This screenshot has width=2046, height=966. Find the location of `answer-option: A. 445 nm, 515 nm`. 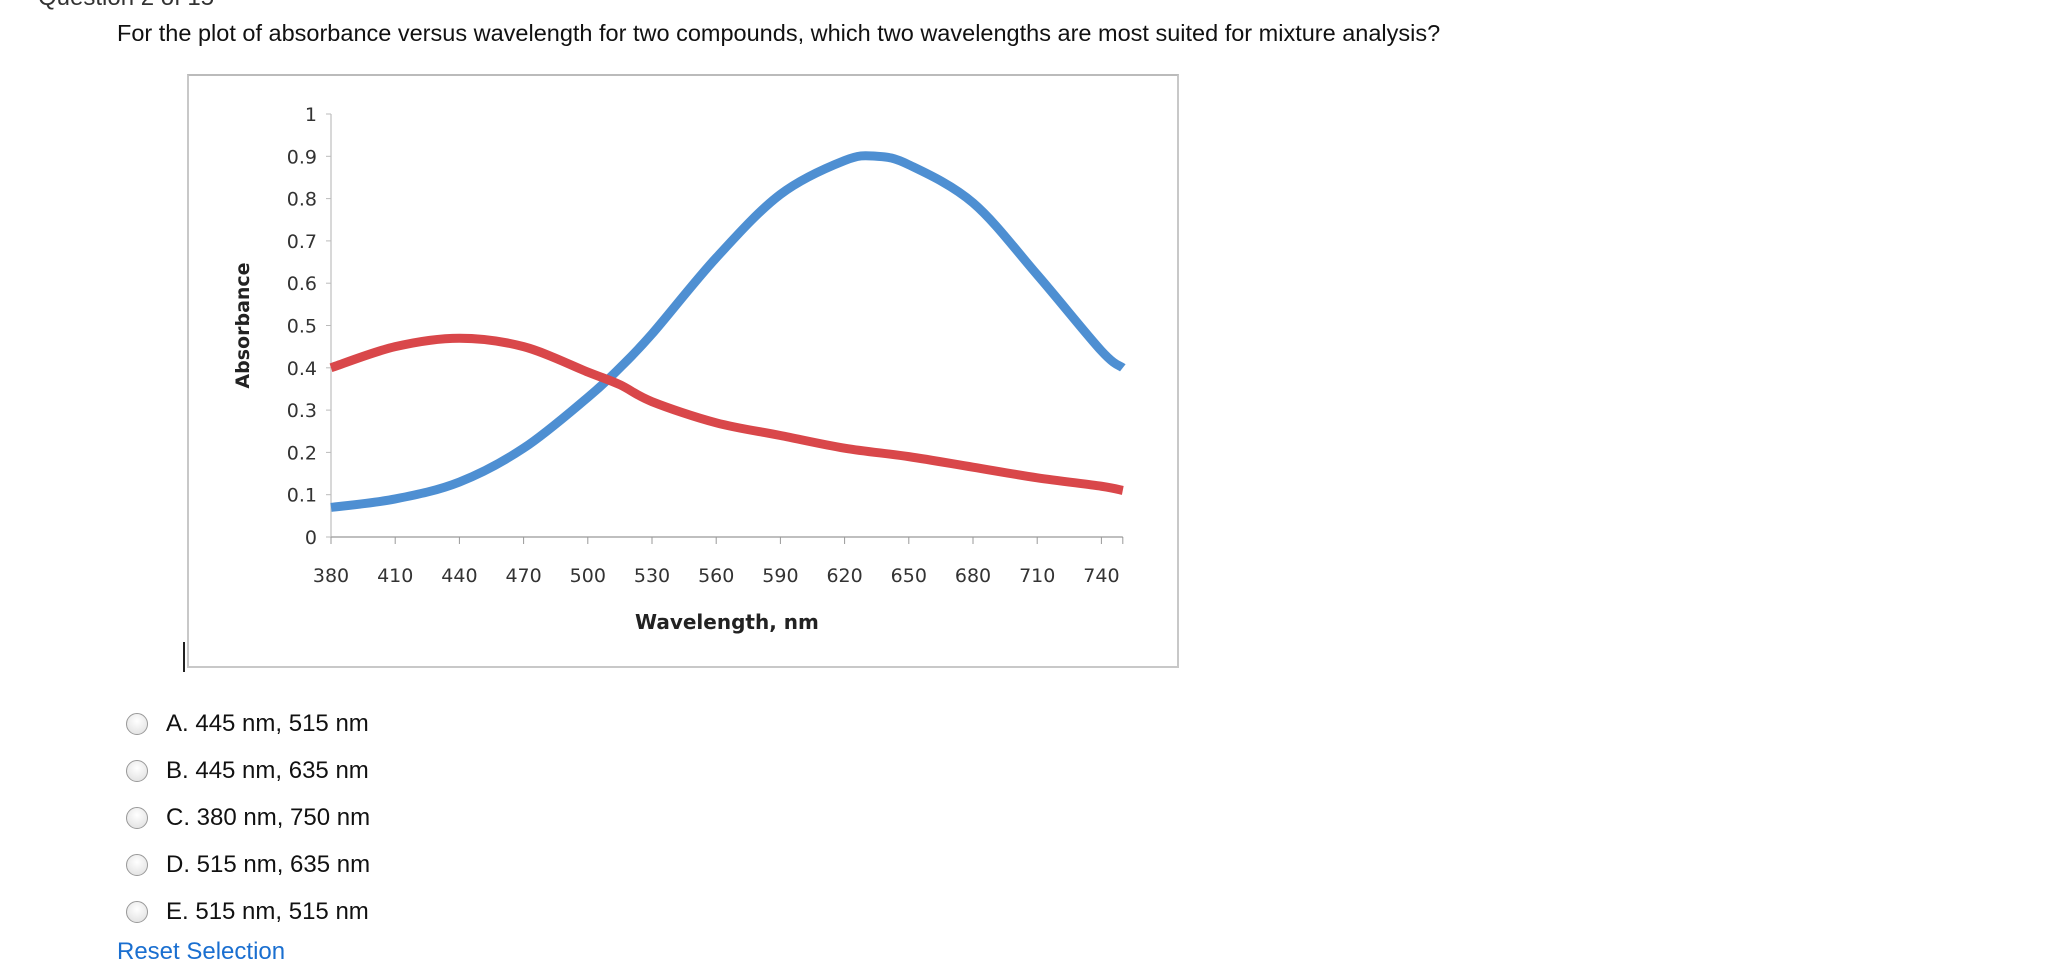

answer-option: A. 445 nm, 515 nm is located at coordinates (247, 724).